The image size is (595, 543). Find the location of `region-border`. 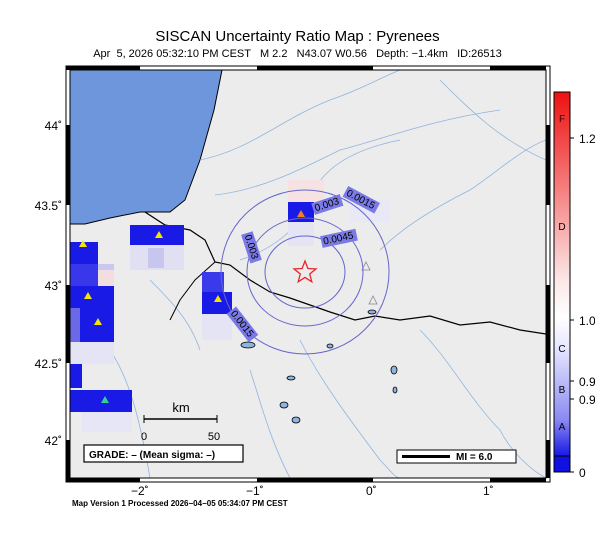

region-border is located at coordinates (192, 291).